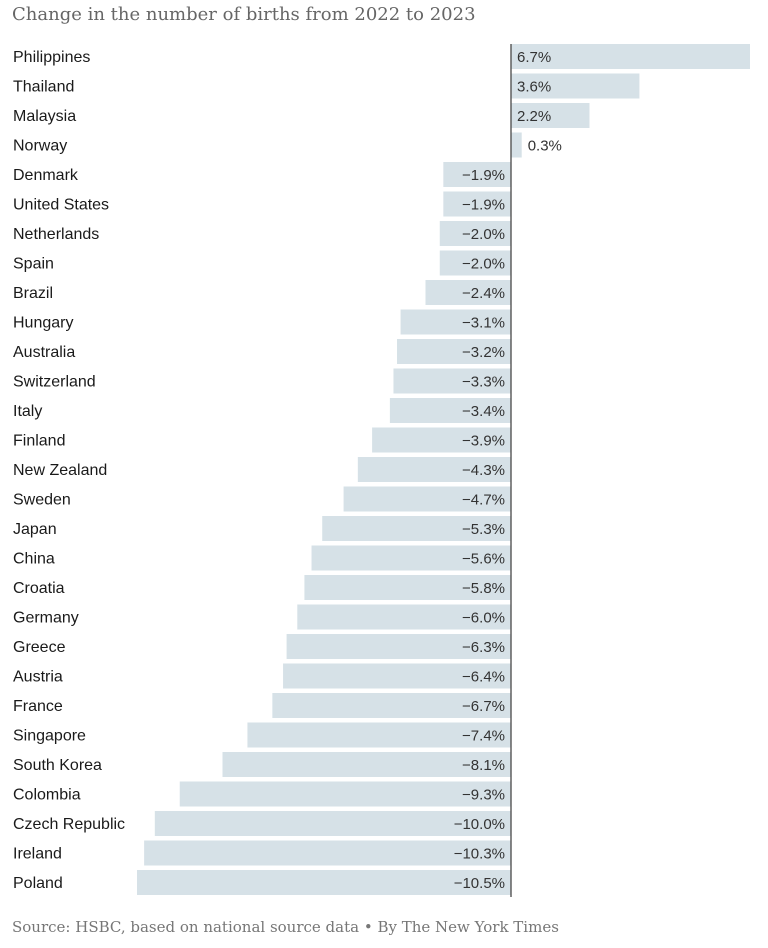  What do you see at coordinates (483, 441) in the screenshot?
I see `value-label: −3.9%` at bounding box center [483, 441].